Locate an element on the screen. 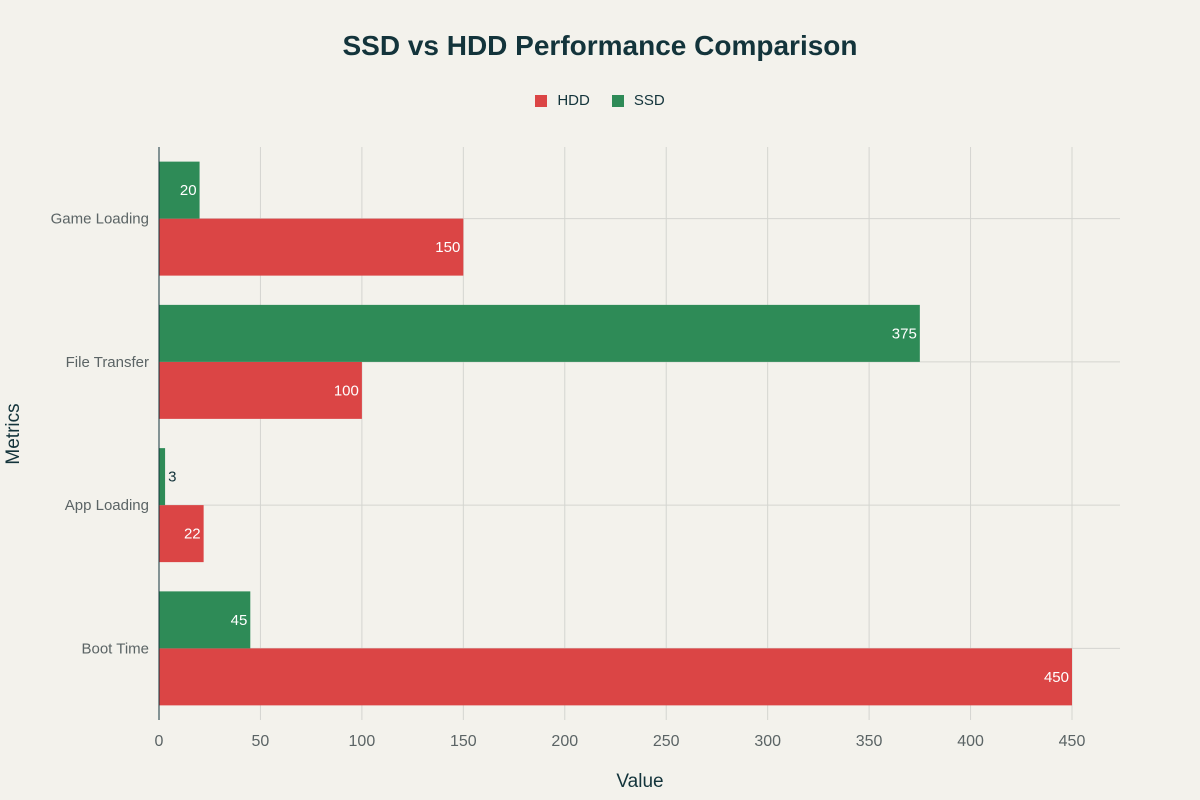 The image size is (1200, 800). legend-swatch-hdd is located at coordinates (541, 100).